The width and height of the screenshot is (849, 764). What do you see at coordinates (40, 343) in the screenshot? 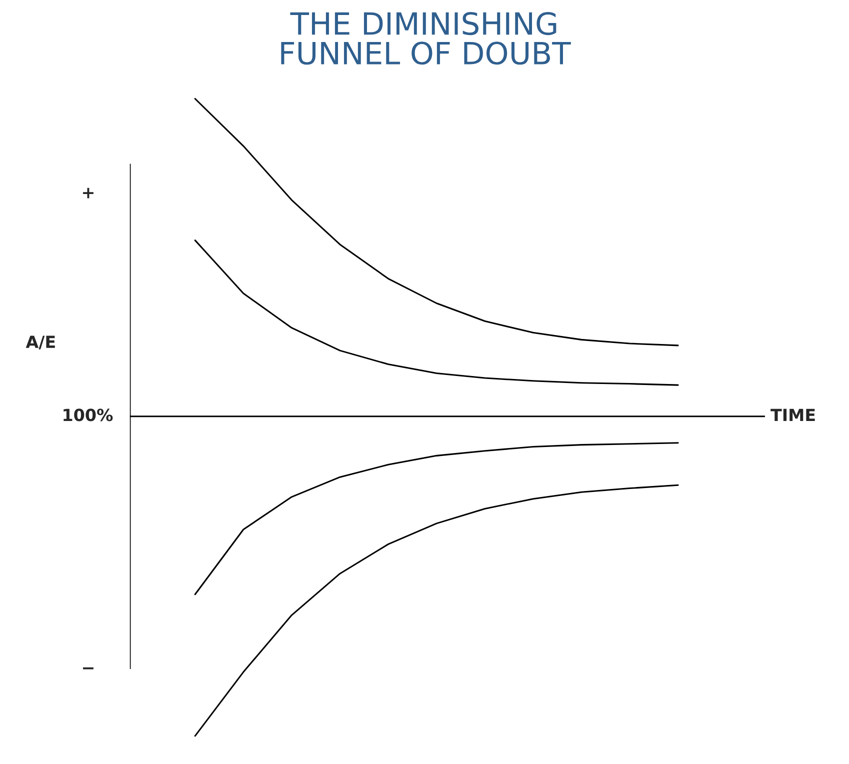
I see `text: A/E` at bounding box center [40, 343].